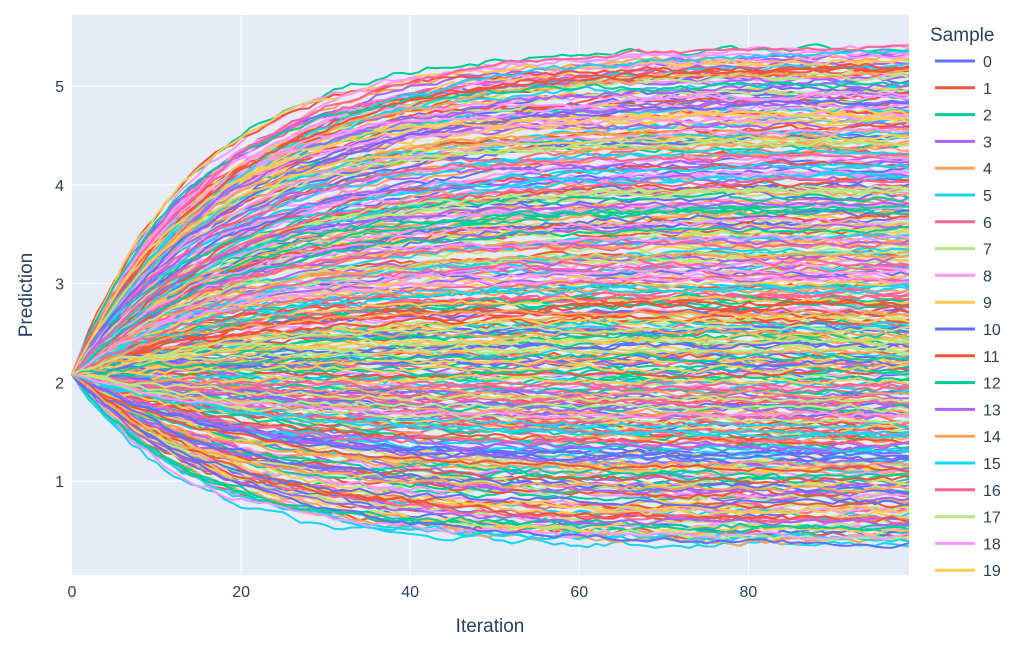  Describe the element at coordinates (992, 518) in the screenshot. I see `legend-label-17: 17` at that location.